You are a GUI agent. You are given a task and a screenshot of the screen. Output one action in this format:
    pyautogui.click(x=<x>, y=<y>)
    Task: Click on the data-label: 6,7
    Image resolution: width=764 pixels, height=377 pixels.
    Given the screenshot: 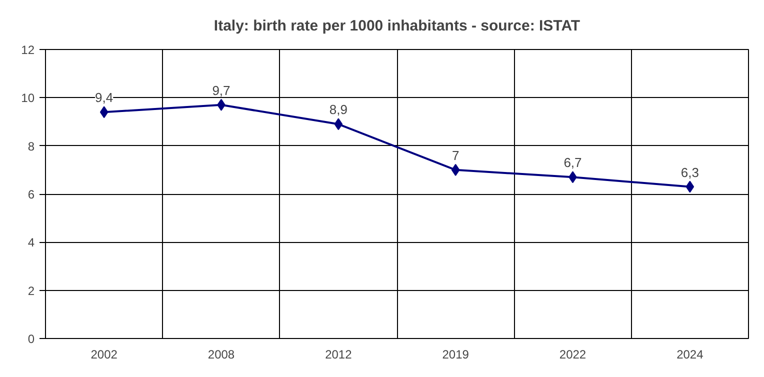 What is the action you would take?
    pyautogui.click(x=573, y=162)
    